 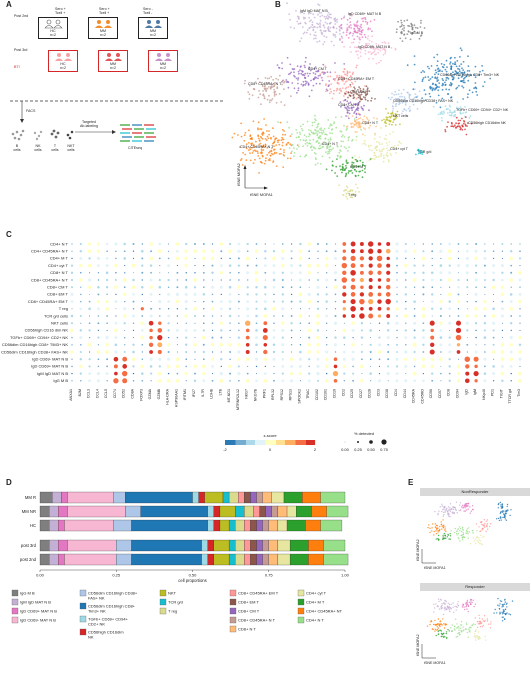 I want to click on umap-label: CD4+ N T, so click(x=330, y=144).